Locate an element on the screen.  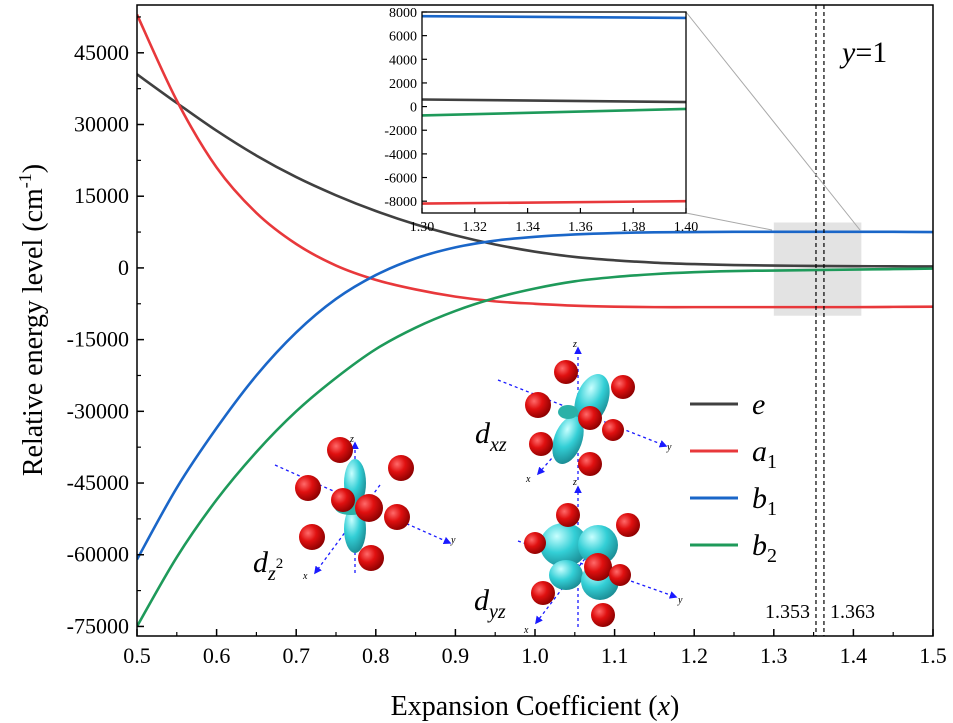
y-tick-label: -75000 is located at coordinates (98, 625).